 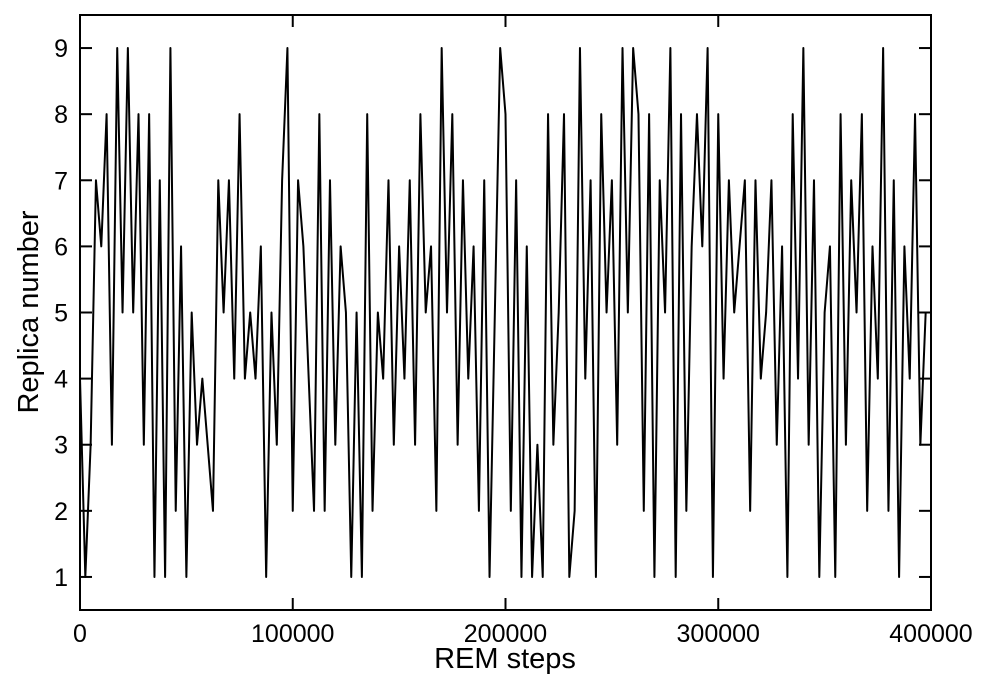 What do you see at coordinates (29, 311) in the screenshot?
I see `y-axis-label: Replica number` at bounding box center [29, 311].